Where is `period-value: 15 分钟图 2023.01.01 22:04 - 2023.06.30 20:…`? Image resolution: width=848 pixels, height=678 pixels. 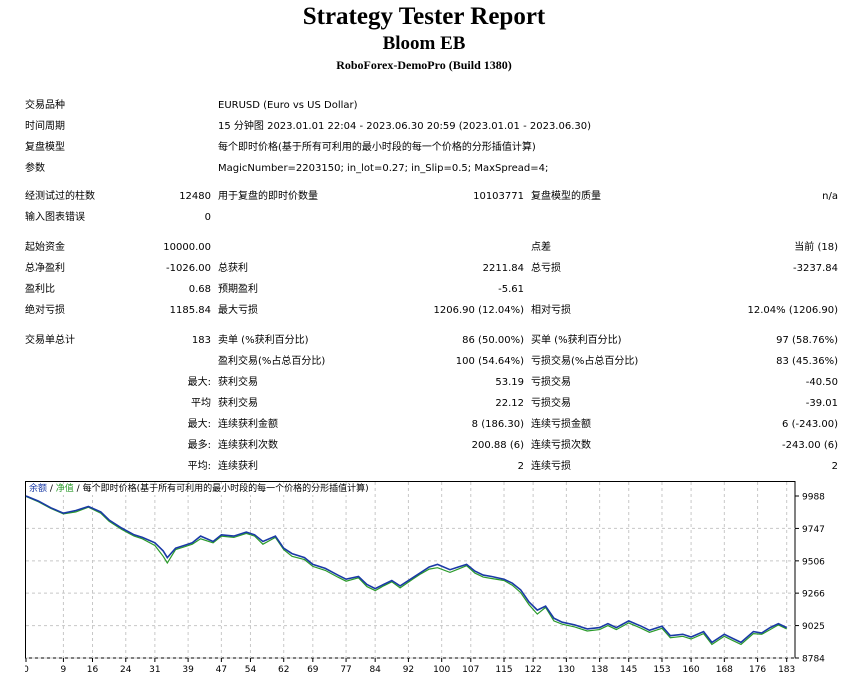
period-value: 15 分钟图 2023.01.01 22:04 - 2023.06.30 20:… is located at coordinates (405, 126).